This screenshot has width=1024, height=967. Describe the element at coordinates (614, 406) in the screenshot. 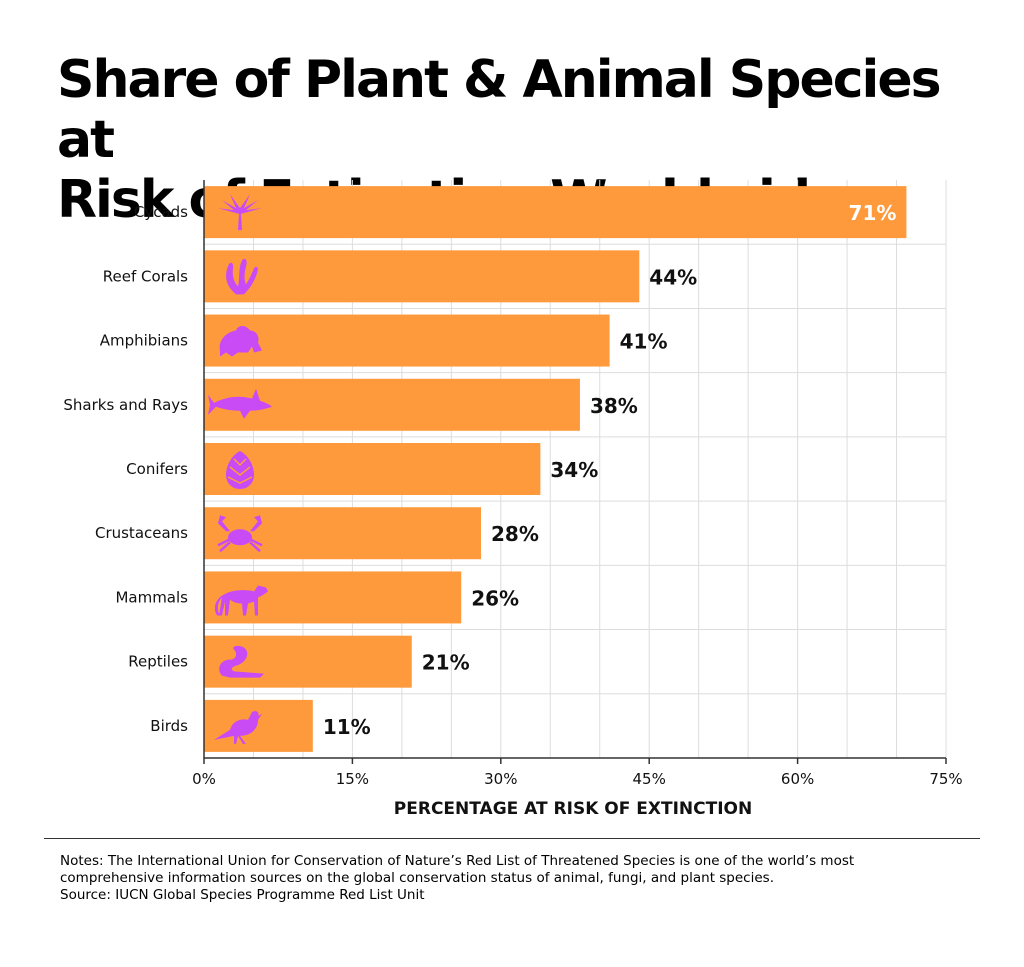

I see `data-label: 38%` at that location.